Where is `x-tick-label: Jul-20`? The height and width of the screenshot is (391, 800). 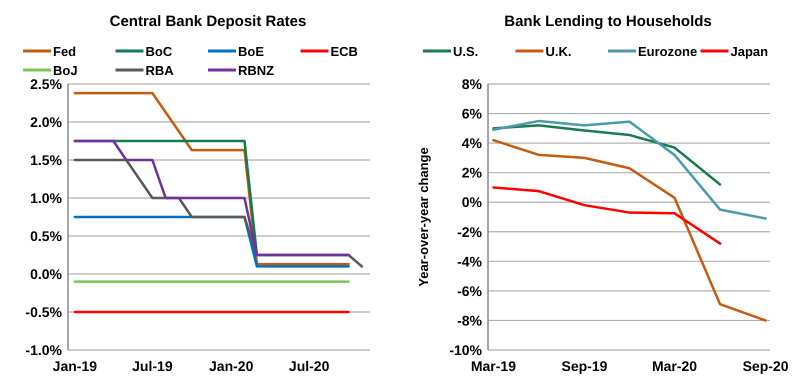 x-tick-label: Jul-20 is located at coordinates (309, 366).